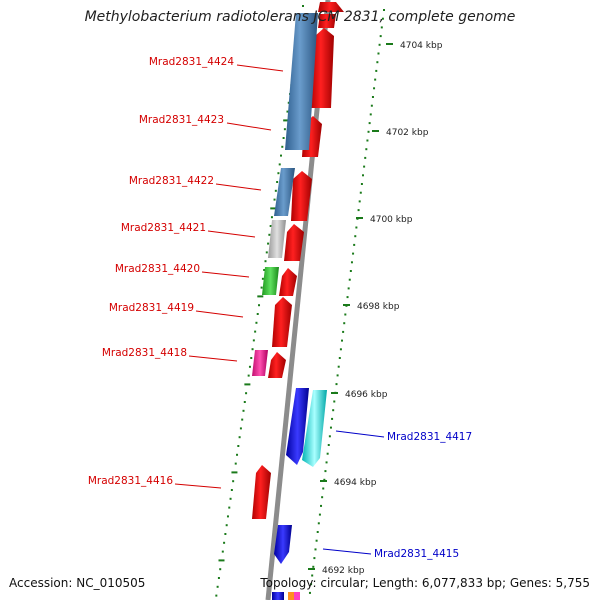 This screenshot has width=600, height=604. I want to click on gene-arrow-bottom-orange, so click(291, 596).